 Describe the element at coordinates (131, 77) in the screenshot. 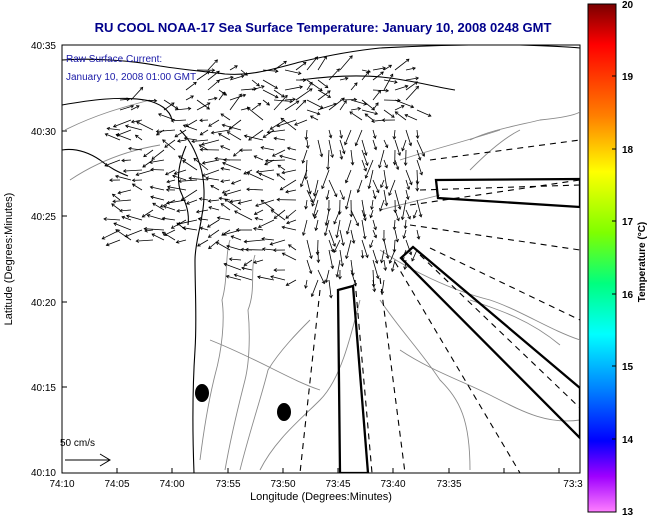

I see `overlay-line-2: January 10, 2008 01:00 GMT` at that location.